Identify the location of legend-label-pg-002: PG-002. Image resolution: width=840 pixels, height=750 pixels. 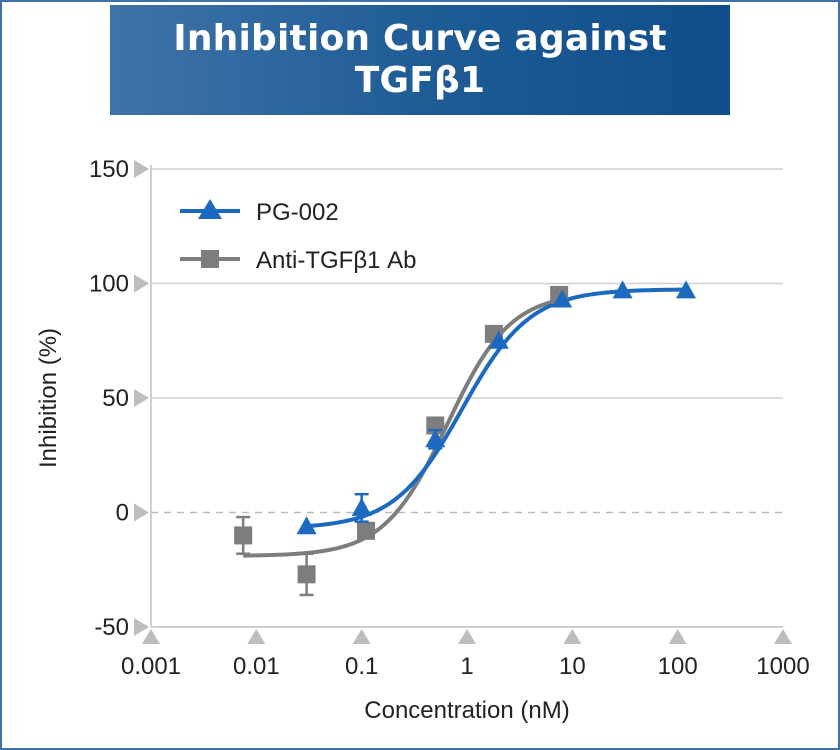
(297, 212).